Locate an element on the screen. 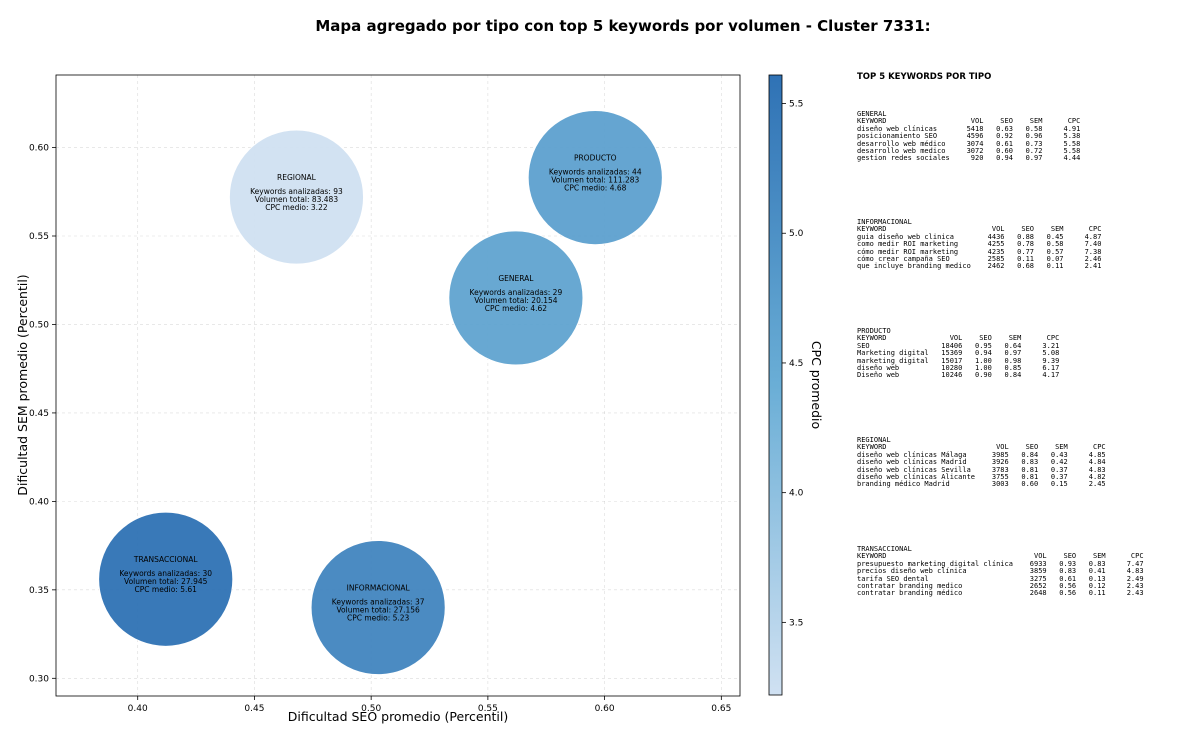  bubble-volume-label: Volumen total: 83.483 is located at coordinates (297, 199).